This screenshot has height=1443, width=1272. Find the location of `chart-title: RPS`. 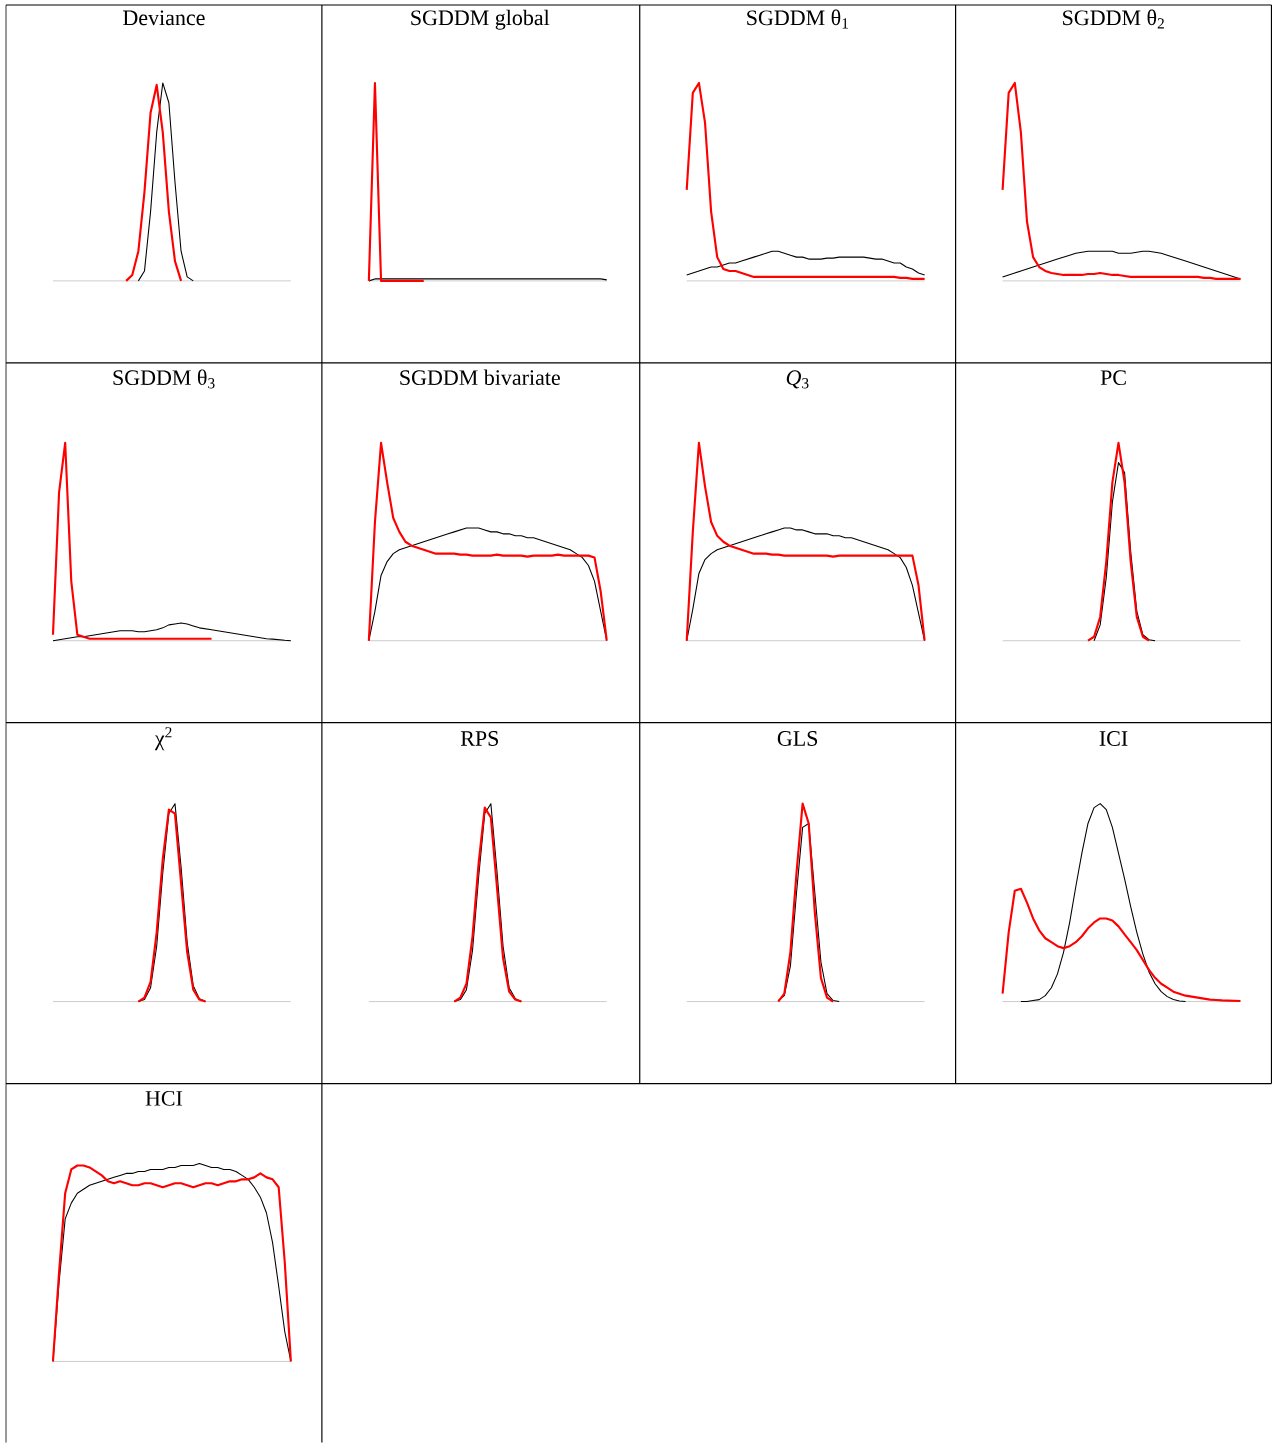

chart-title: RPS is located at coordinates (479, 738).